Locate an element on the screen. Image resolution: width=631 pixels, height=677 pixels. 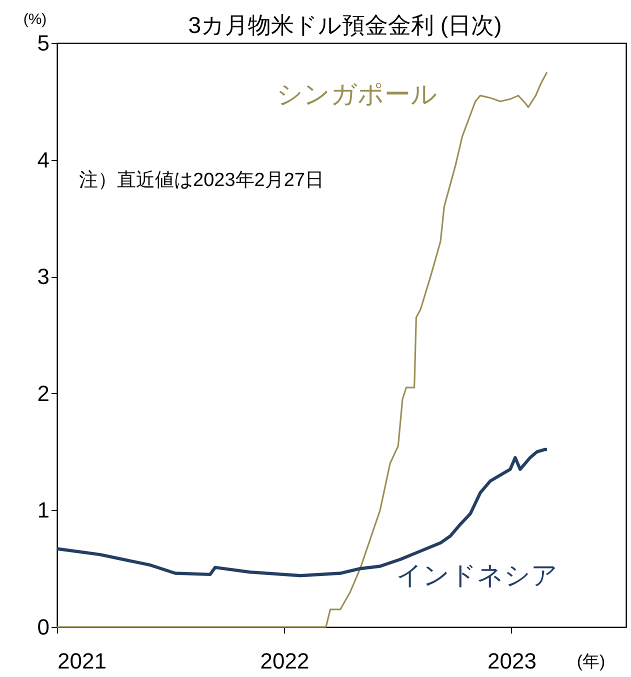
x-tick-label: 2021 is located at coordinates (82, 661).